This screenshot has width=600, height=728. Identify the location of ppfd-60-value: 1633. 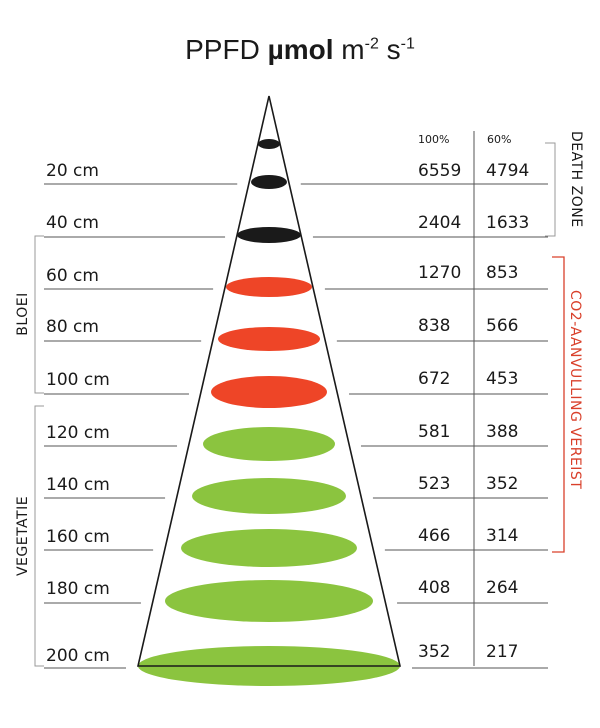
(507, 223).